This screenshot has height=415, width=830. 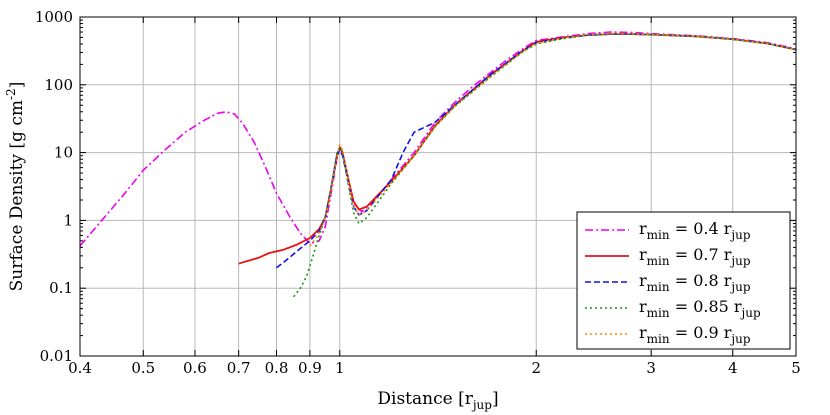 I want to click on legend-label-mid: = 0.8 r, so click(x=701, y=280).